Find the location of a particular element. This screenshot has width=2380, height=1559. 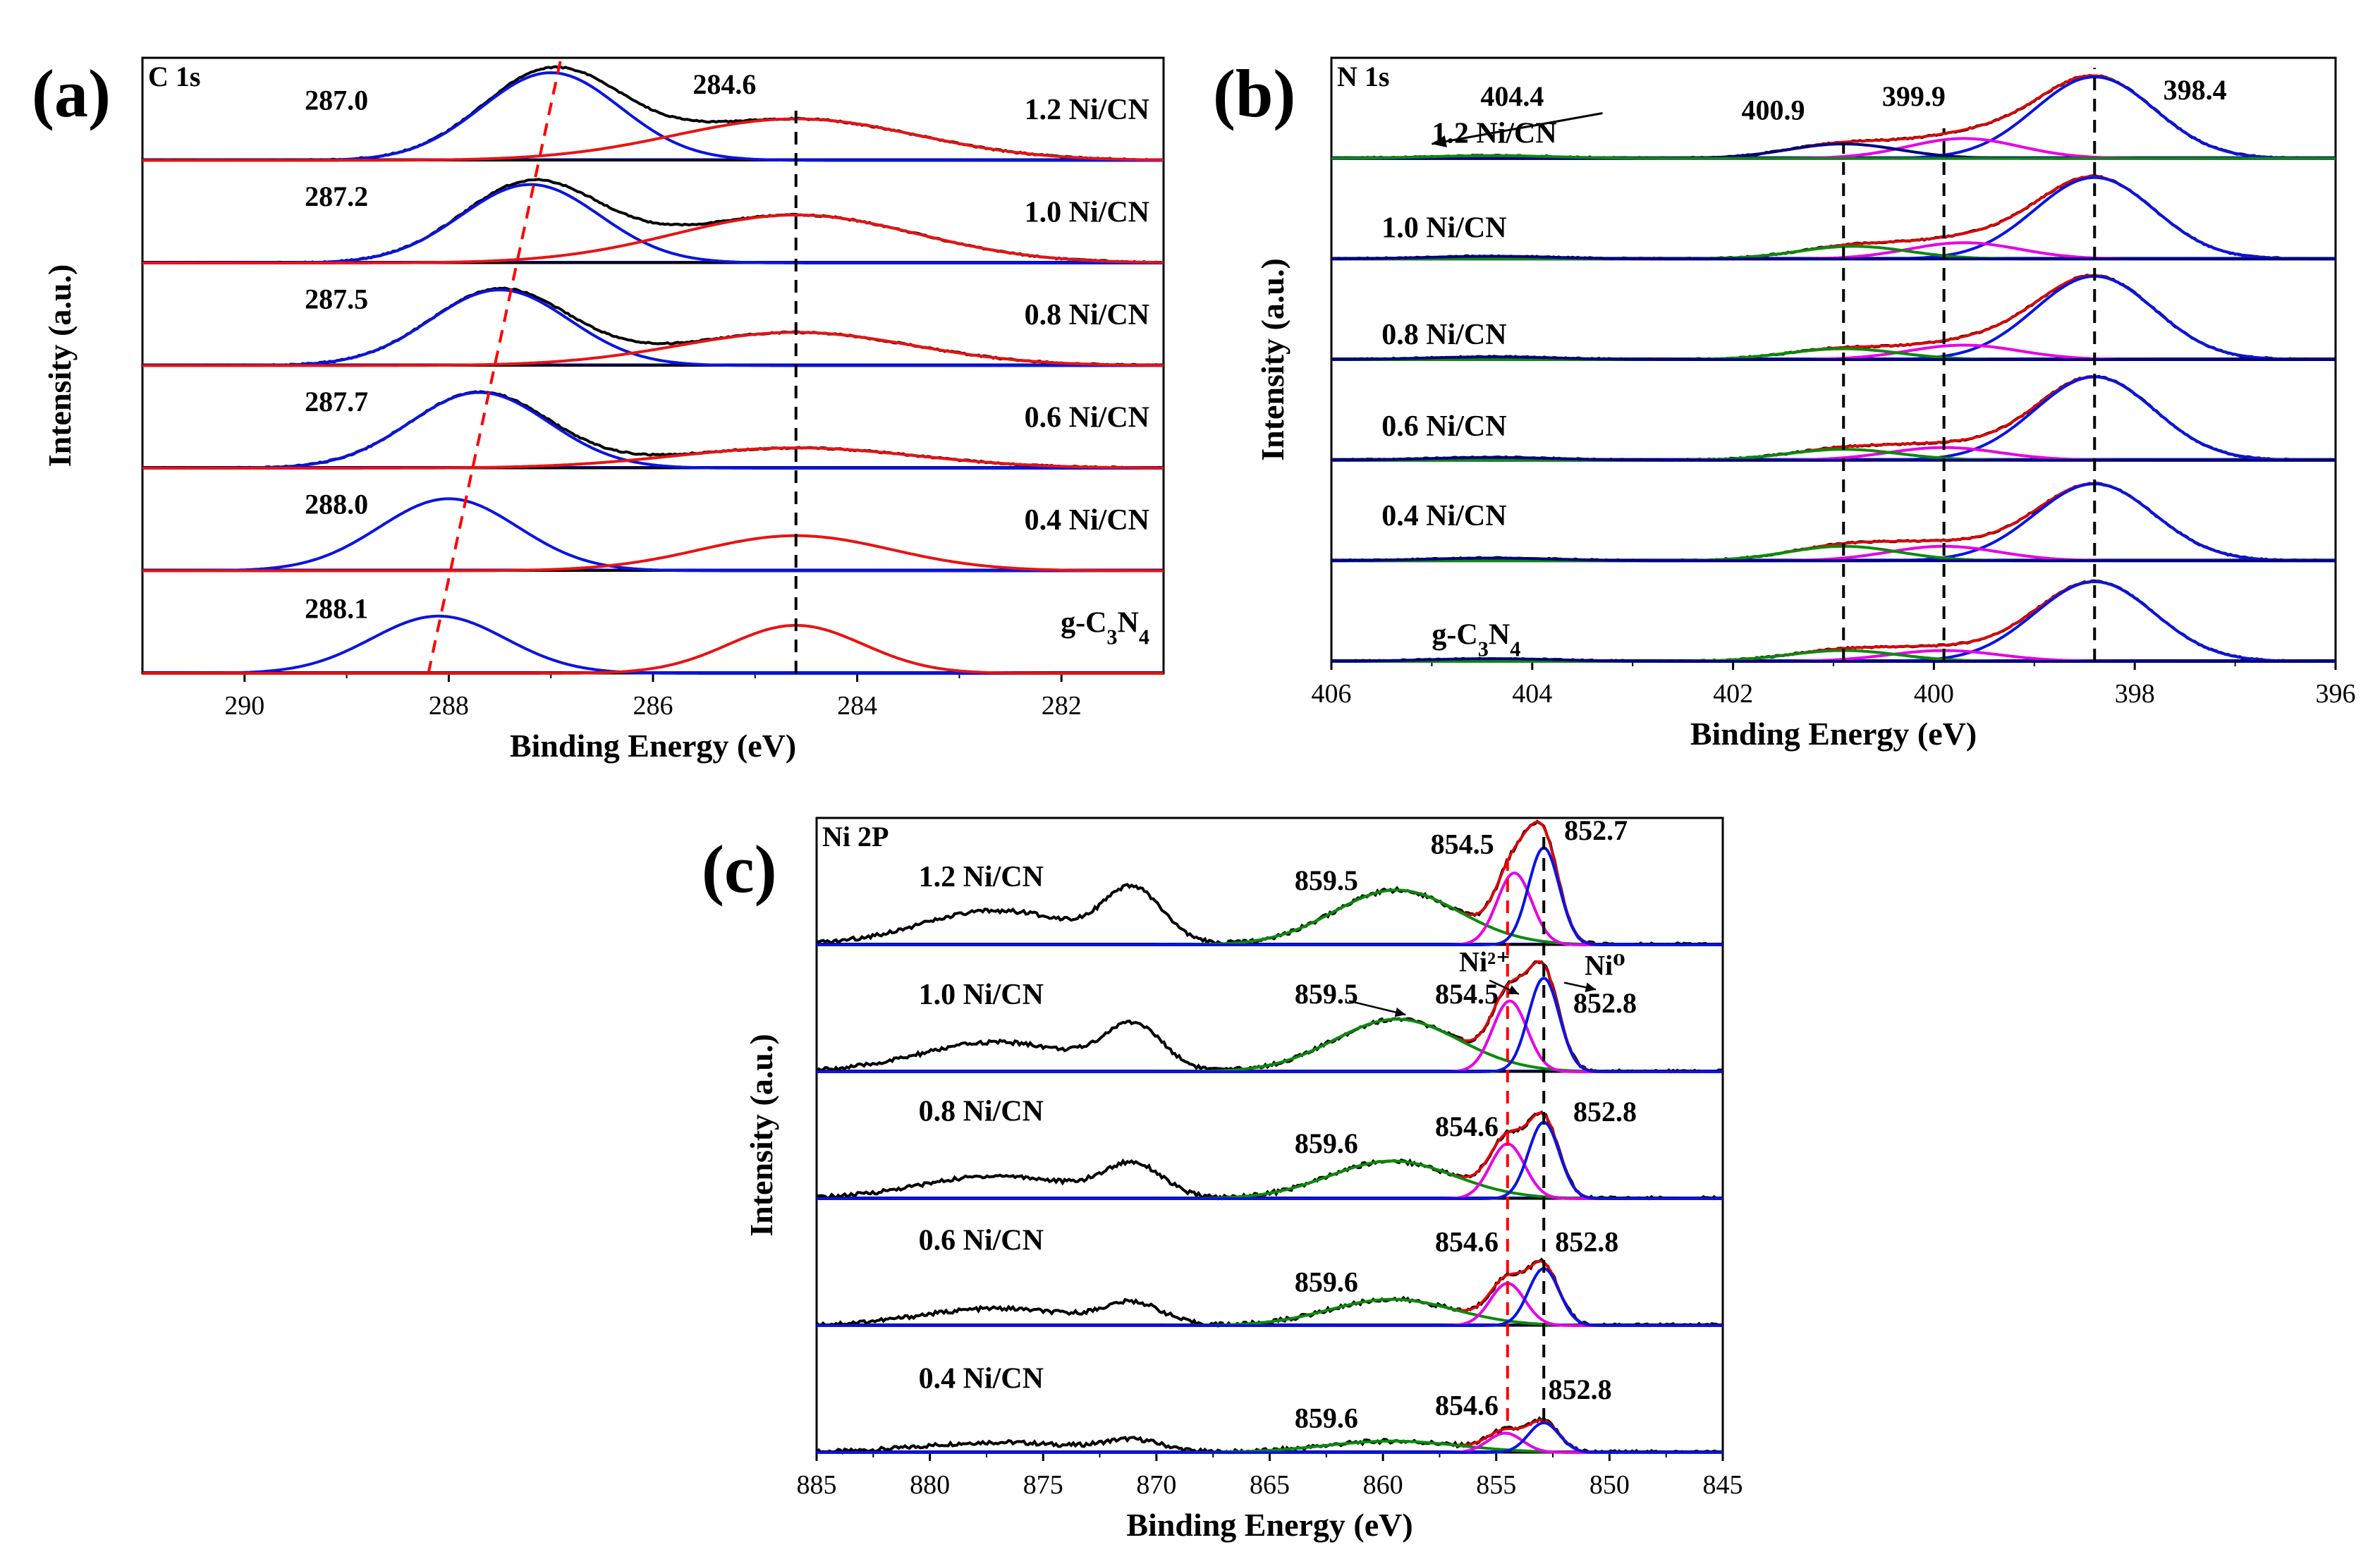

spectrum-stack: 0.4 Ni/CN 859.6 854.6 852.8 is located at coordinates (1269, 1409).